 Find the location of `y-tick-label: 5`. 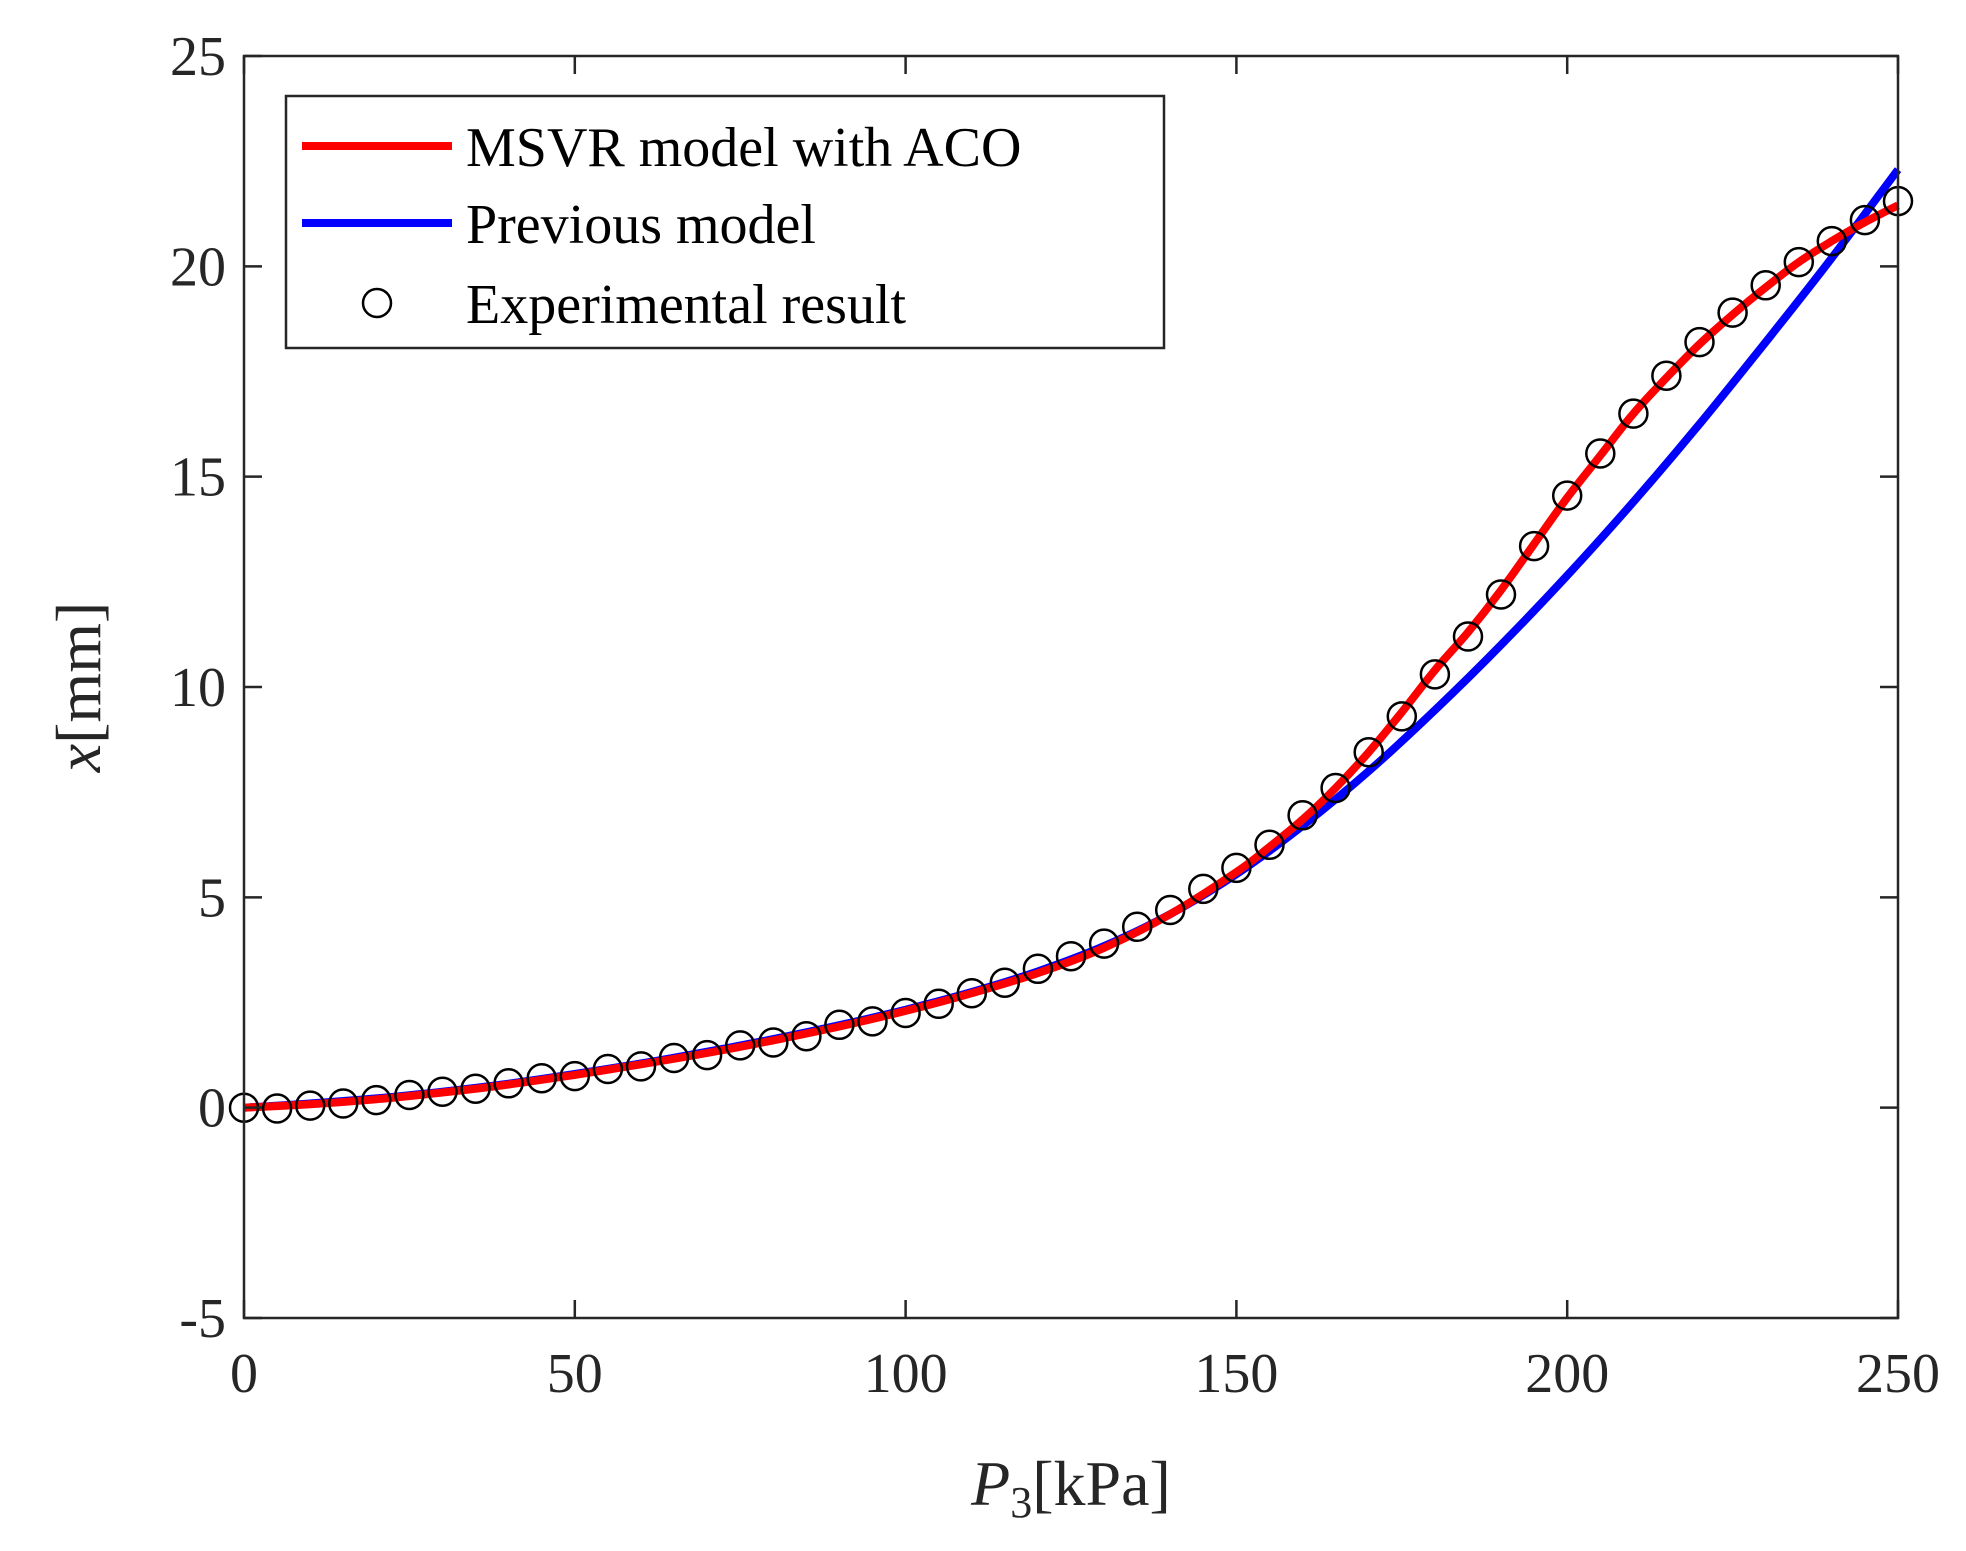

y-tick-label: 5 is located at coordinates (212, 898).